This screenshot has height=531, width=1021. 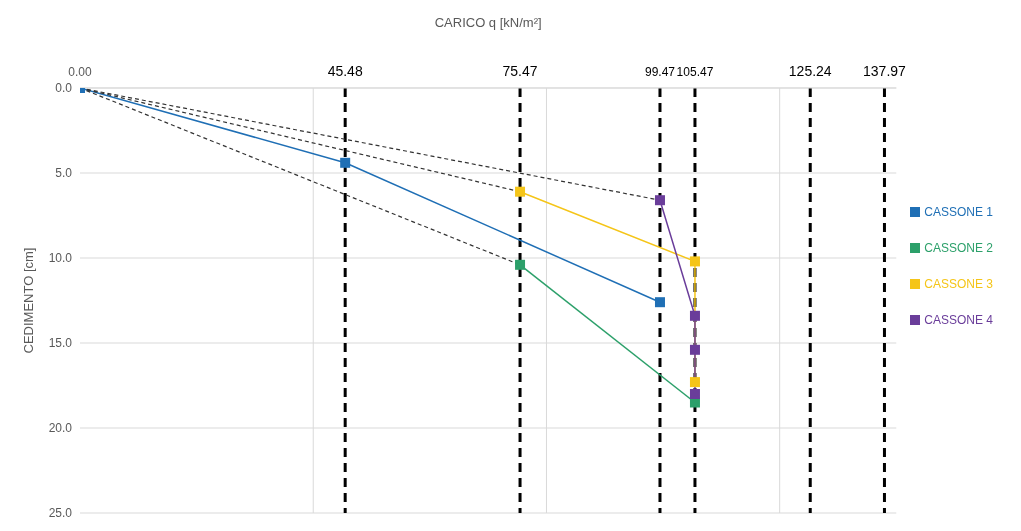 What do you see at coordinates (60, 343) in the screenshot?
I see `y-tick-label: 15.0` at bounding box center [60, 343].